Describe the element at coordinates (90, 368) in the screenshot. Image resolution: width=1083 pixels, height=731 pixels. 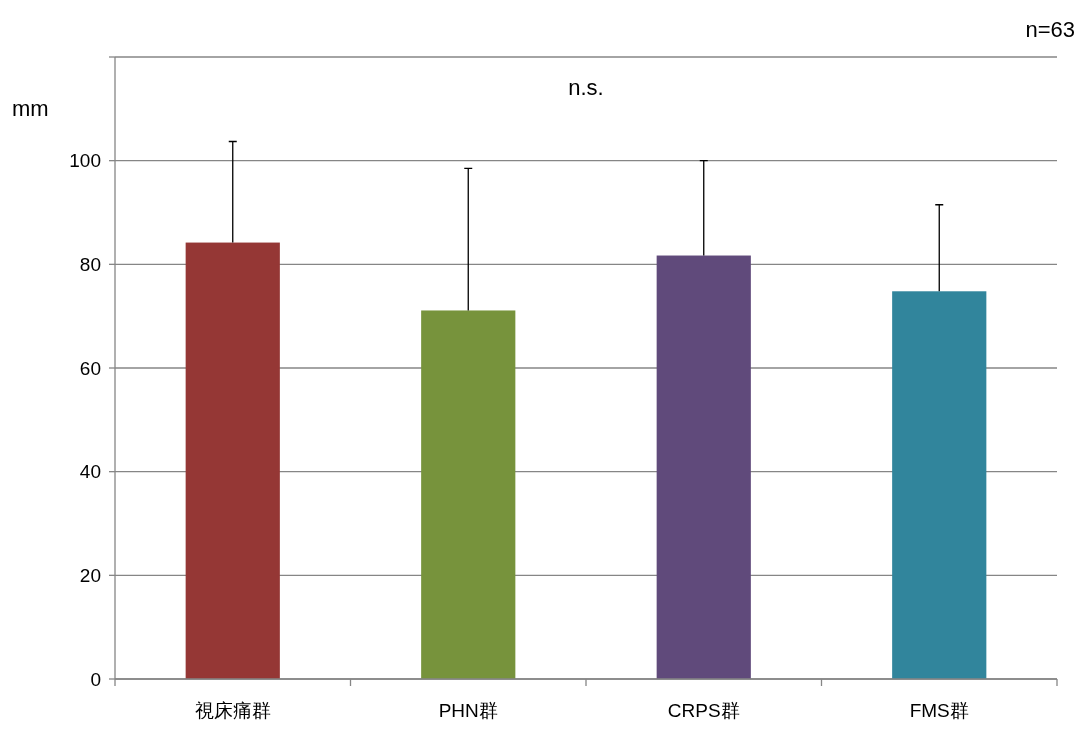
I see `y-tick-label: 60` at that location.